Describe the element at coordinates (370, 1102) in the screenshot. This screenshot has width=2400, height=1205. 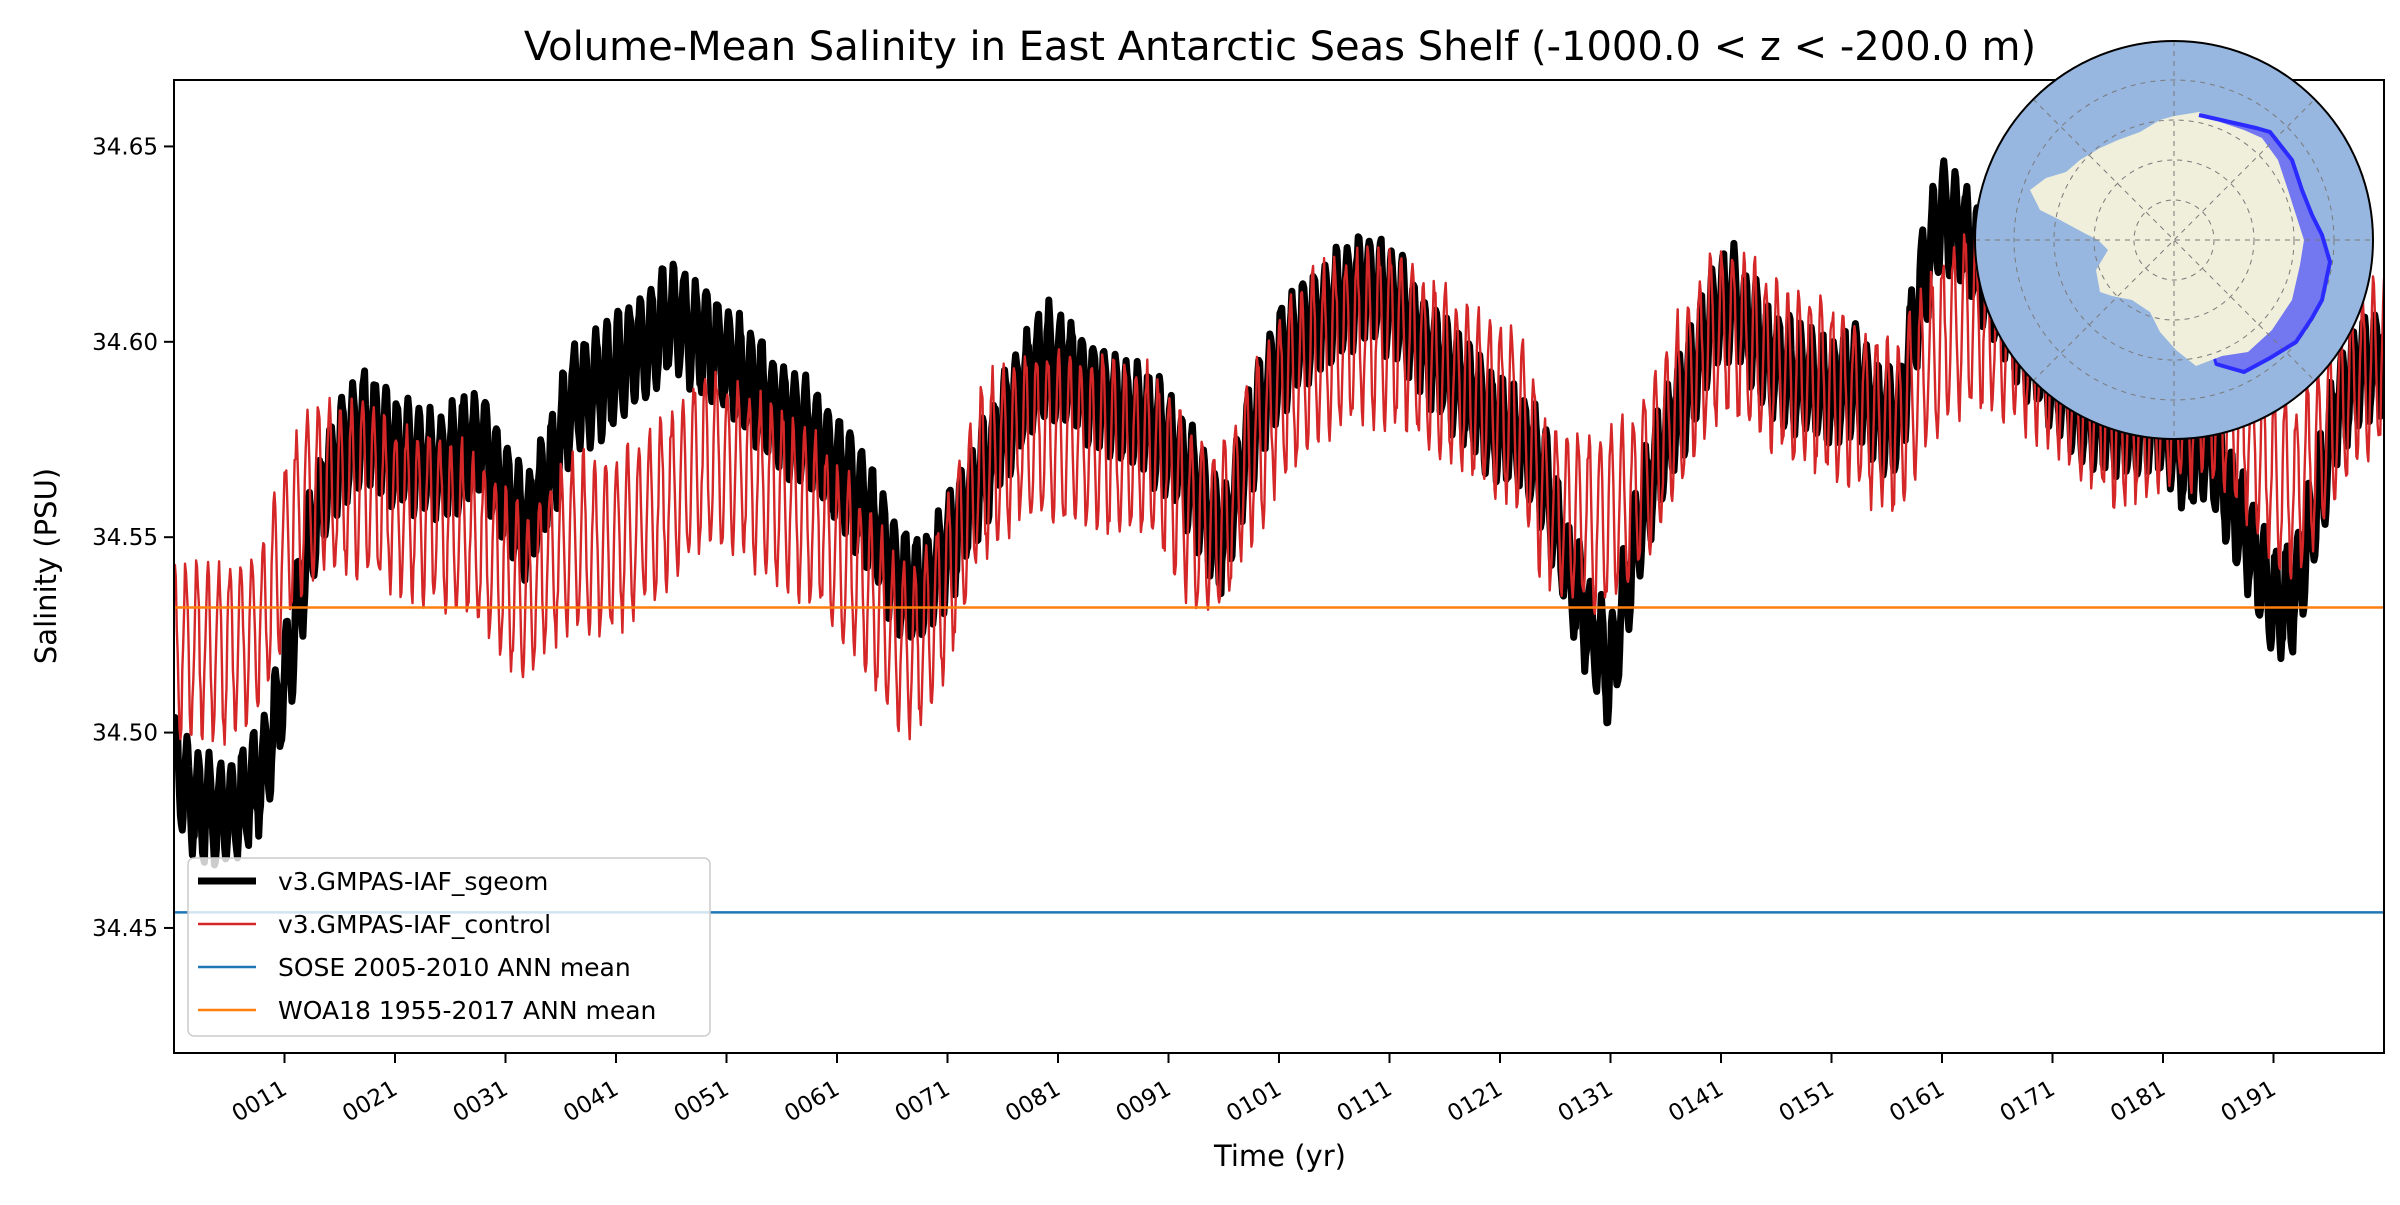
I see `x-tick-label: 0021` at that location.